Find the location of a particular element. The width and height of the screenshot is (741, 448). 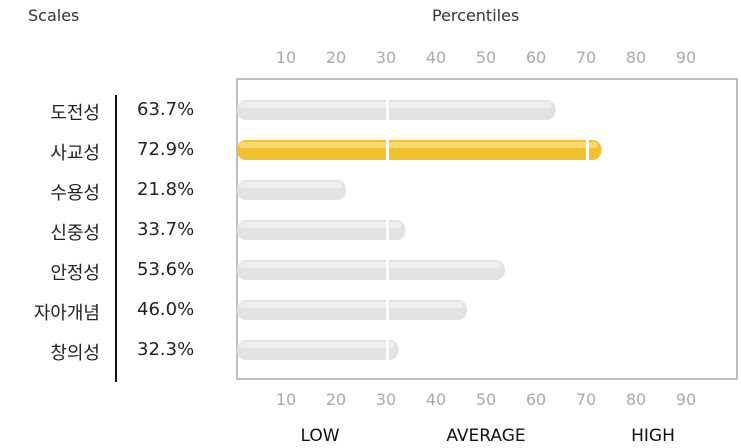

bottom-tick-60: 60 is located at coordinates (536, 399).